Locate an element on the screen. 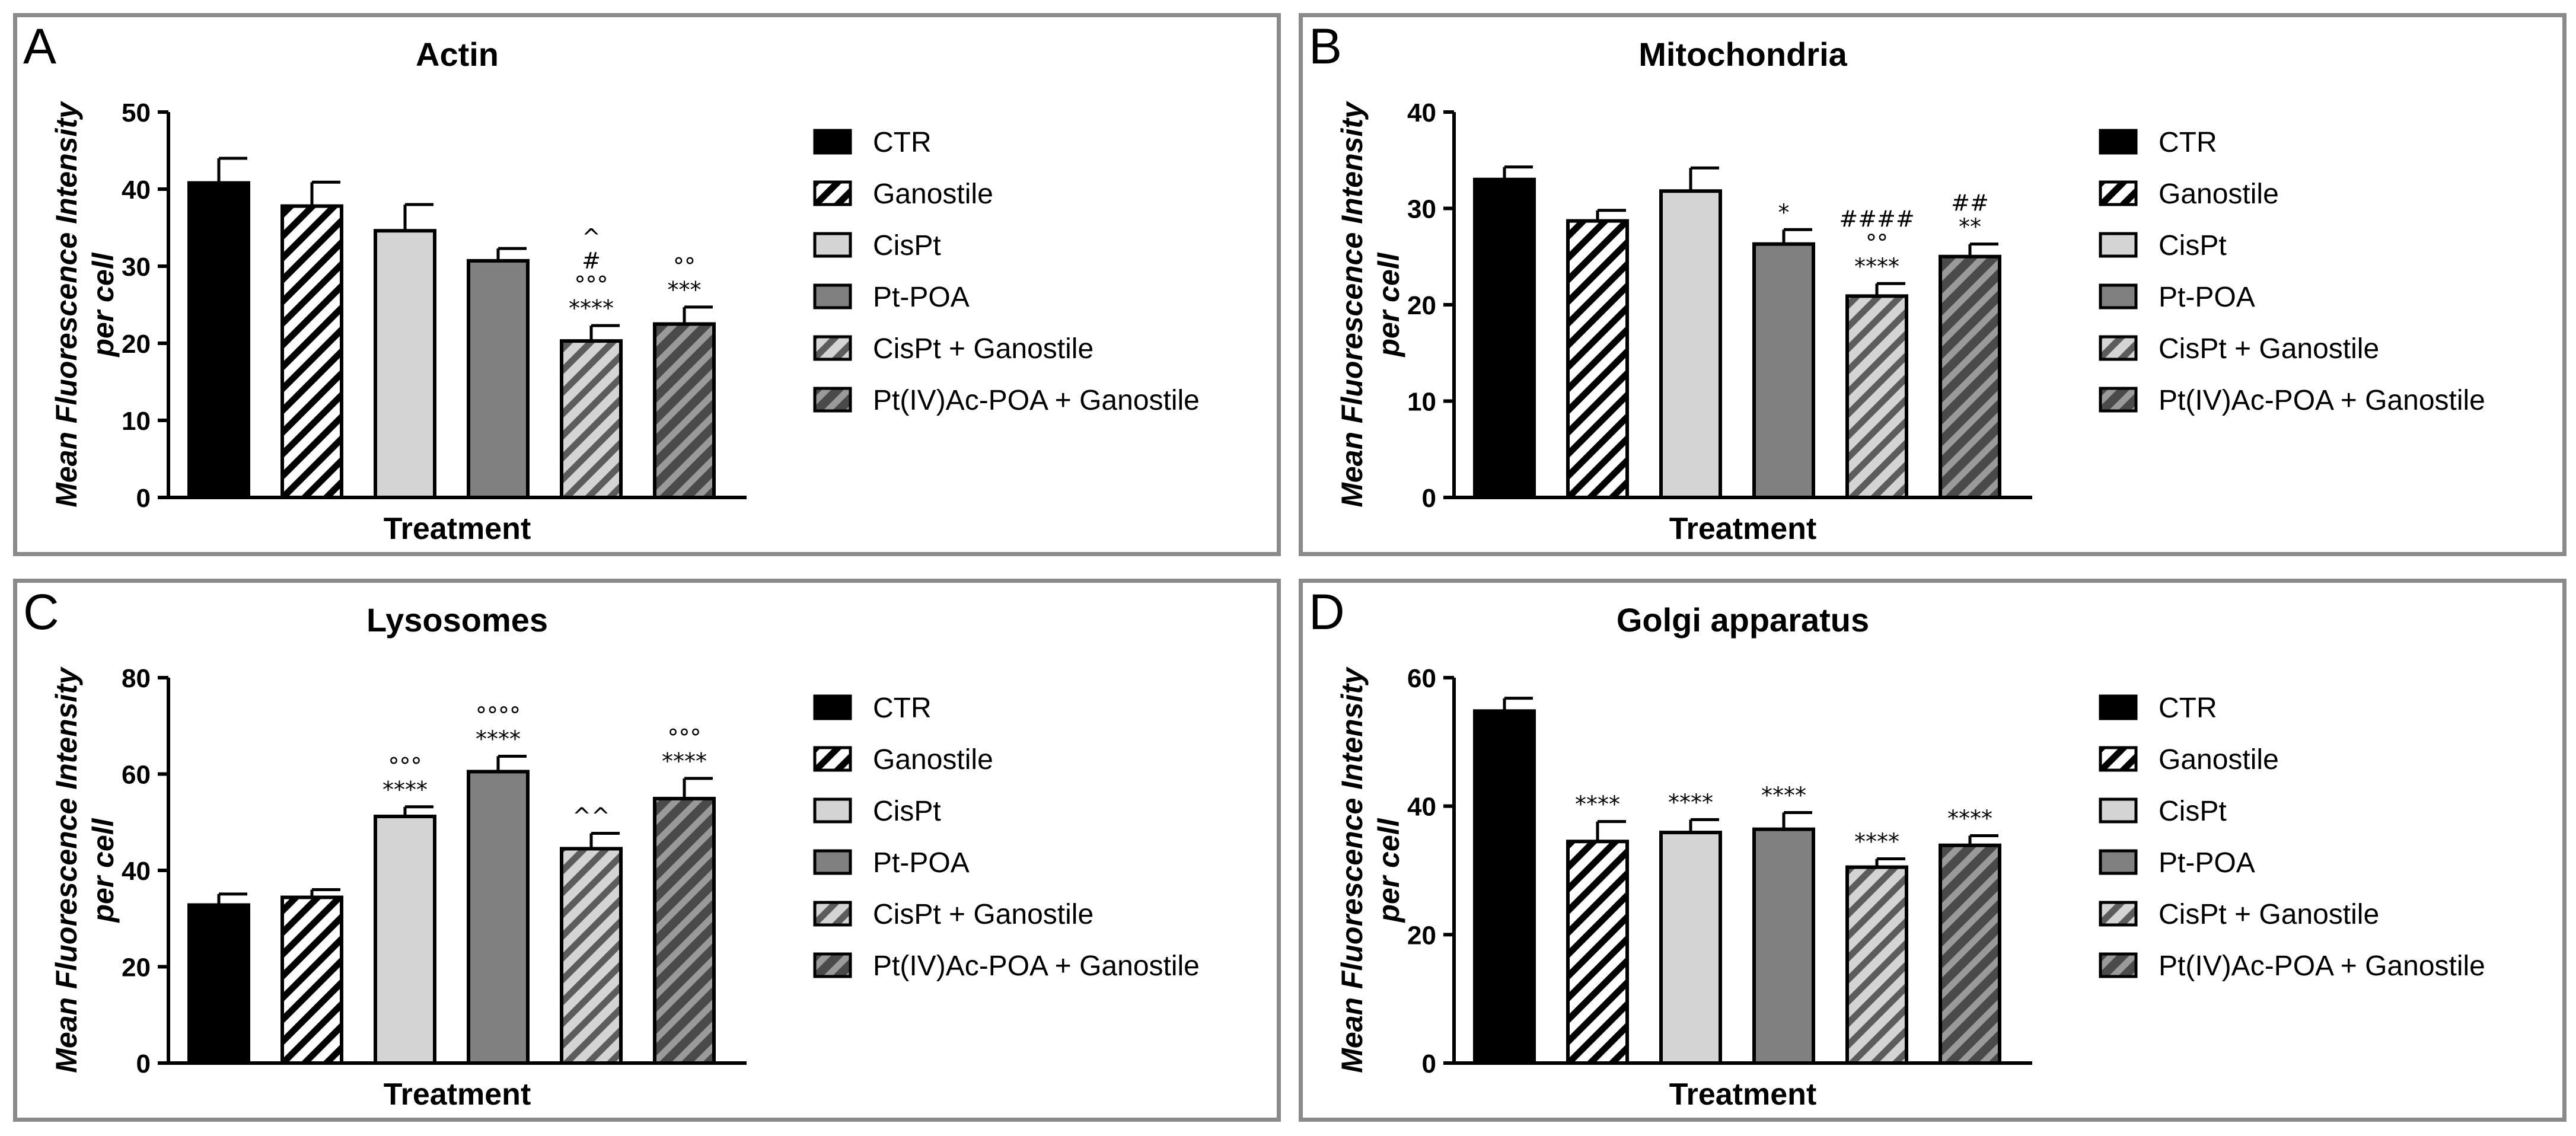 The width and height of the screenshot is (2576, 1136). y-tick-label: 60 is located at coordinates (136, 776).